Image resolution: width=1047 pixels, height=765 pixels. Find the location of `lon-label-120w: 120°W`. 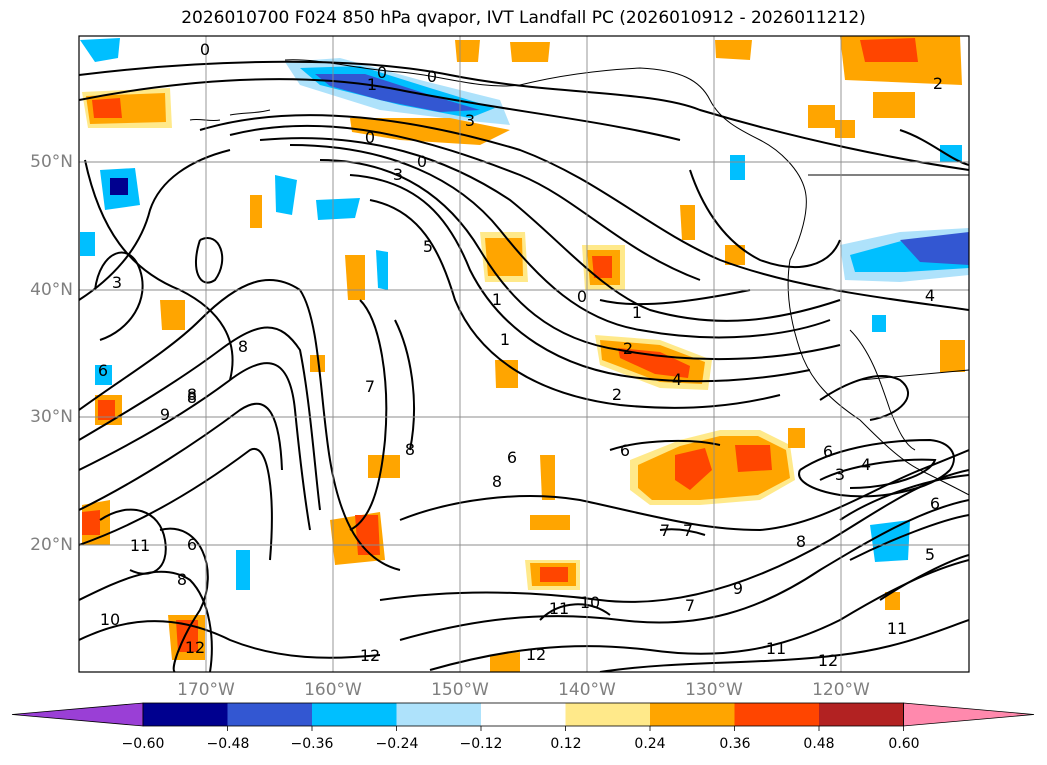

lon-label-120w: 120°W is located at coordinates (841, 690).